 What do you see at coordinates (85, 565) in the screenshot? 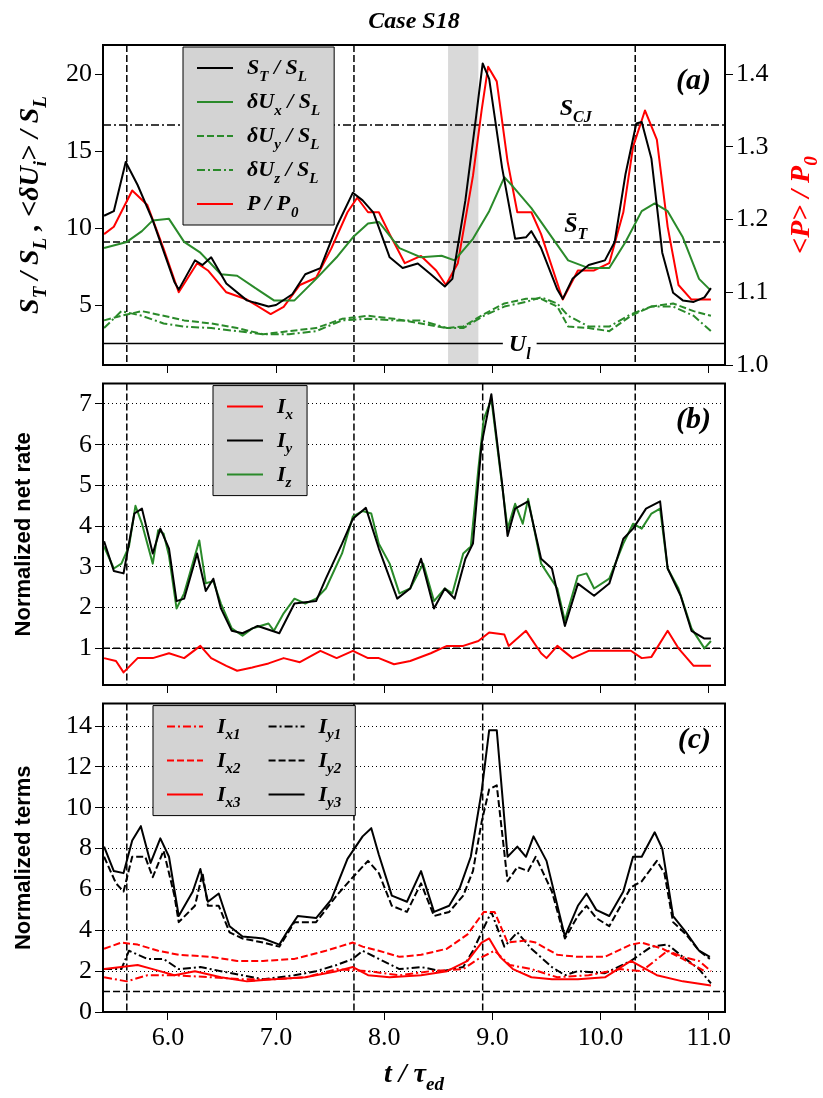
I see `y-tick-label: 3` at bounding box center [85, 565].